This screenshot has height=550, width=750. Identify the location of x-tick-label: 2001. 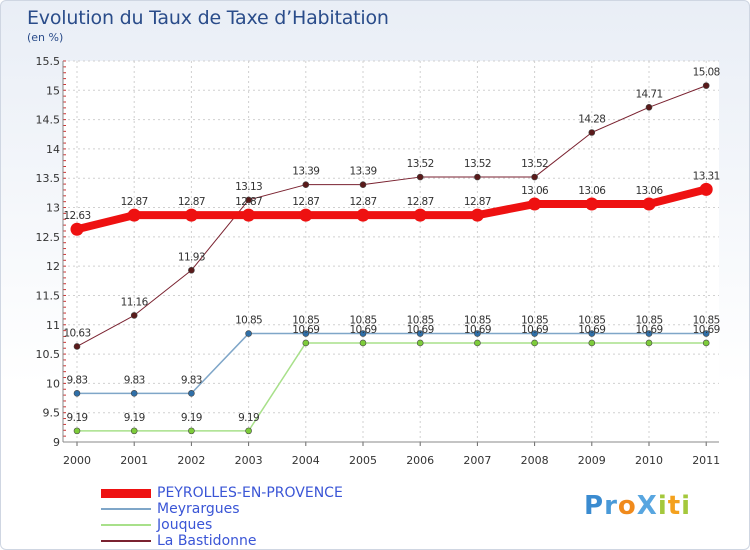
(134, 460).